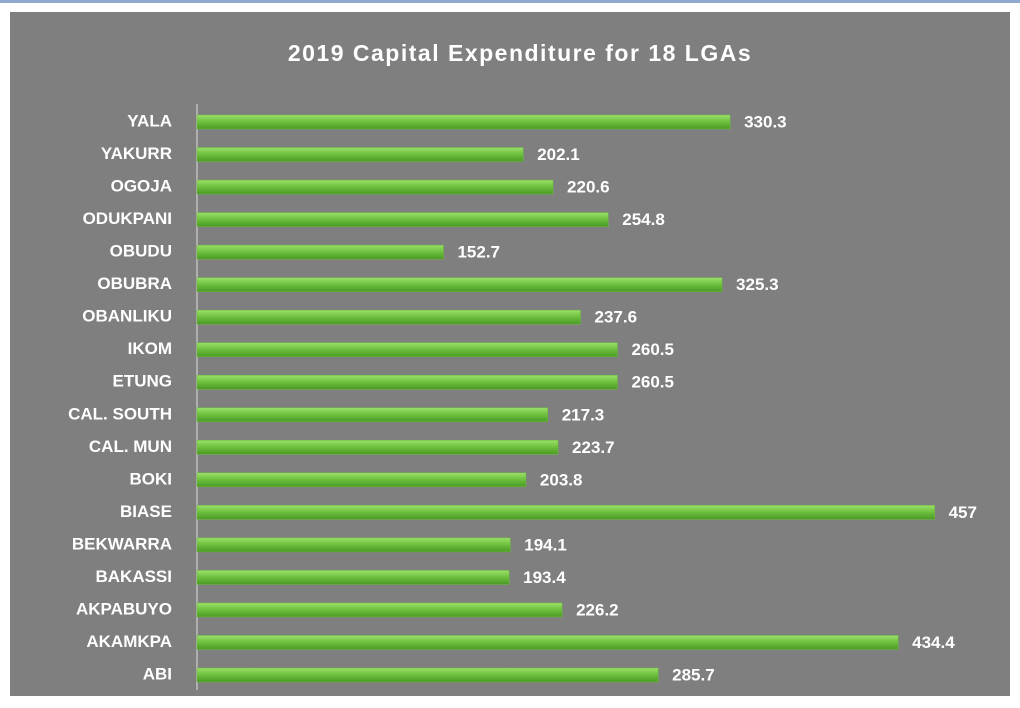  What do you see at coordinates (122, 543) in the screenshot?
I see `category-label: BEKWARRA` at bounding box center [122, 543].